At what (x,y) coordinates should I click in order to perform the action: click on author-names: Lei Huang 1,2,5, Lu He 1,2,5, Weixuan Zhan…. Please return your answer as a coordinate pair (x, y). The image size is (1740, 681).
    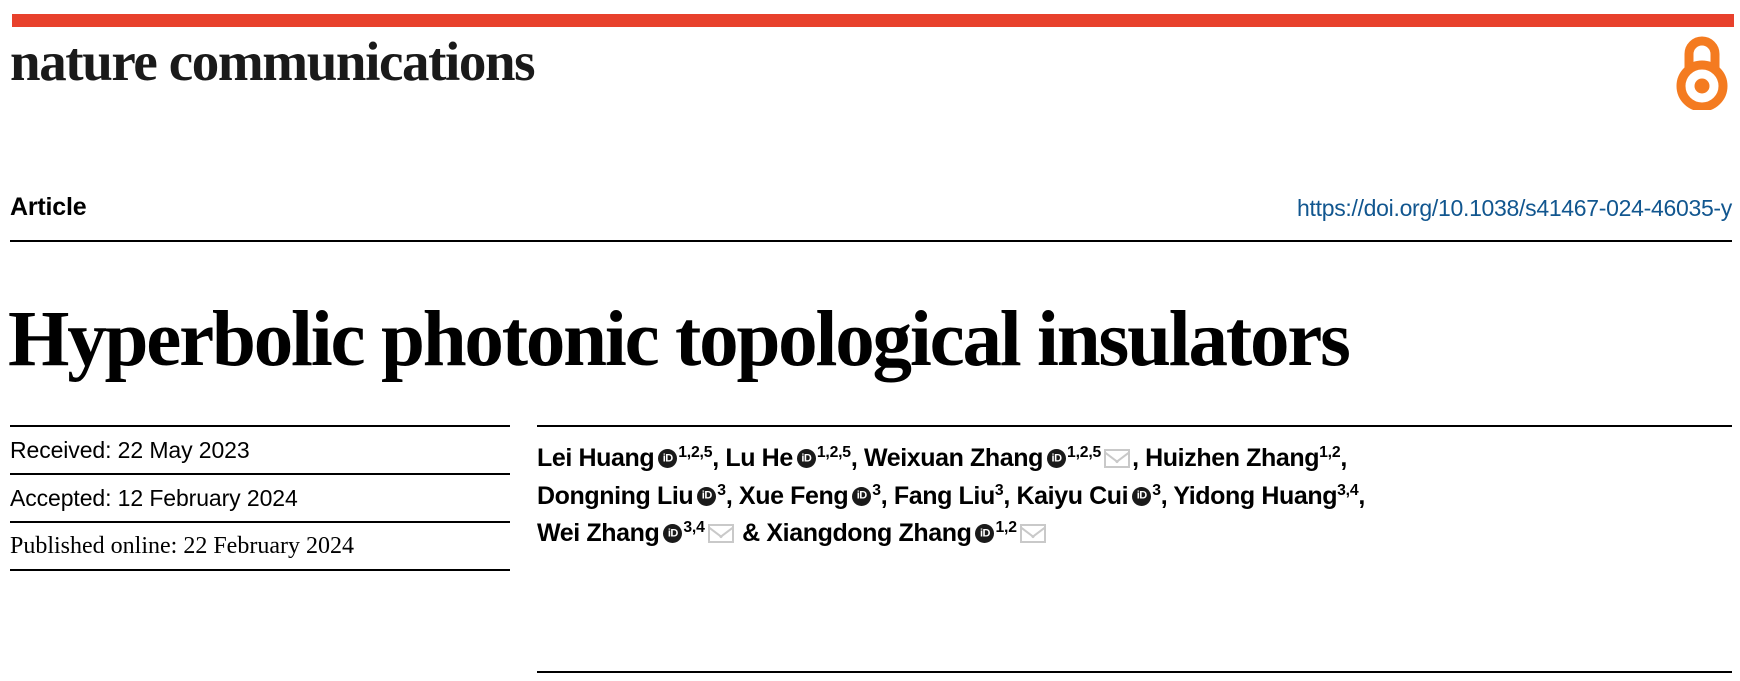
    Looking at the image, I should click on (1134, 490).